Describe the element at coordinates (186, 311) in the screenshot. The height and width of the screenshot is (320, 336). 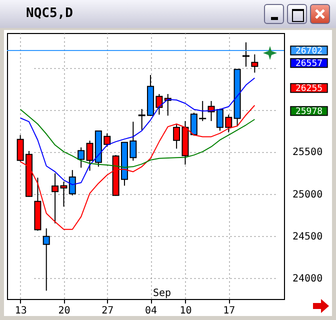
I see `x-tick-label: 10` at that location.